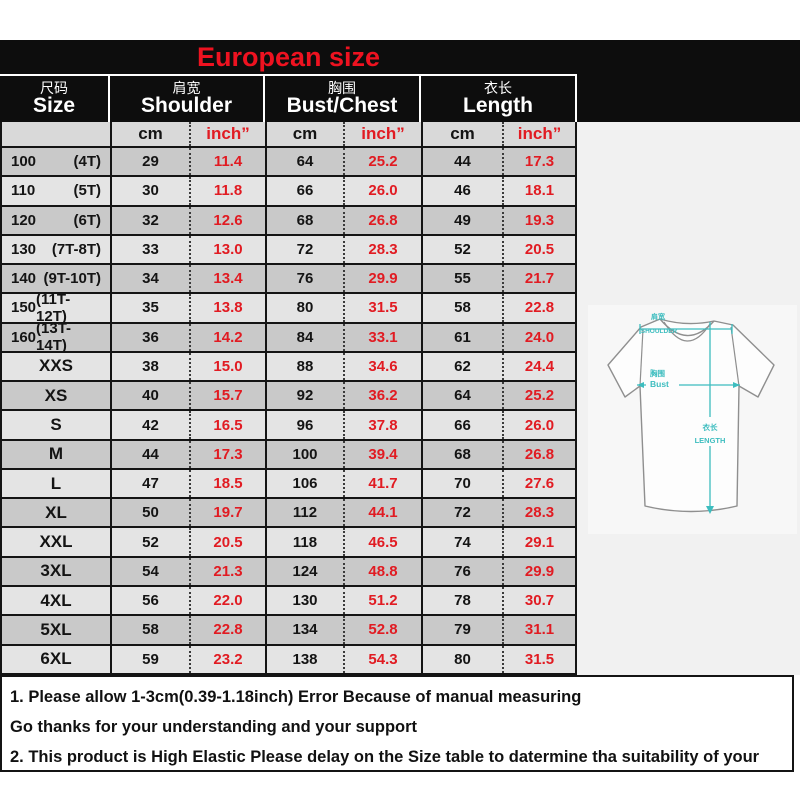 The width and height of the screenshot is (800, 800). Describe the element at coordinates (227, 308) in the screenshot. I see `value-cell: 13.8` at that location.